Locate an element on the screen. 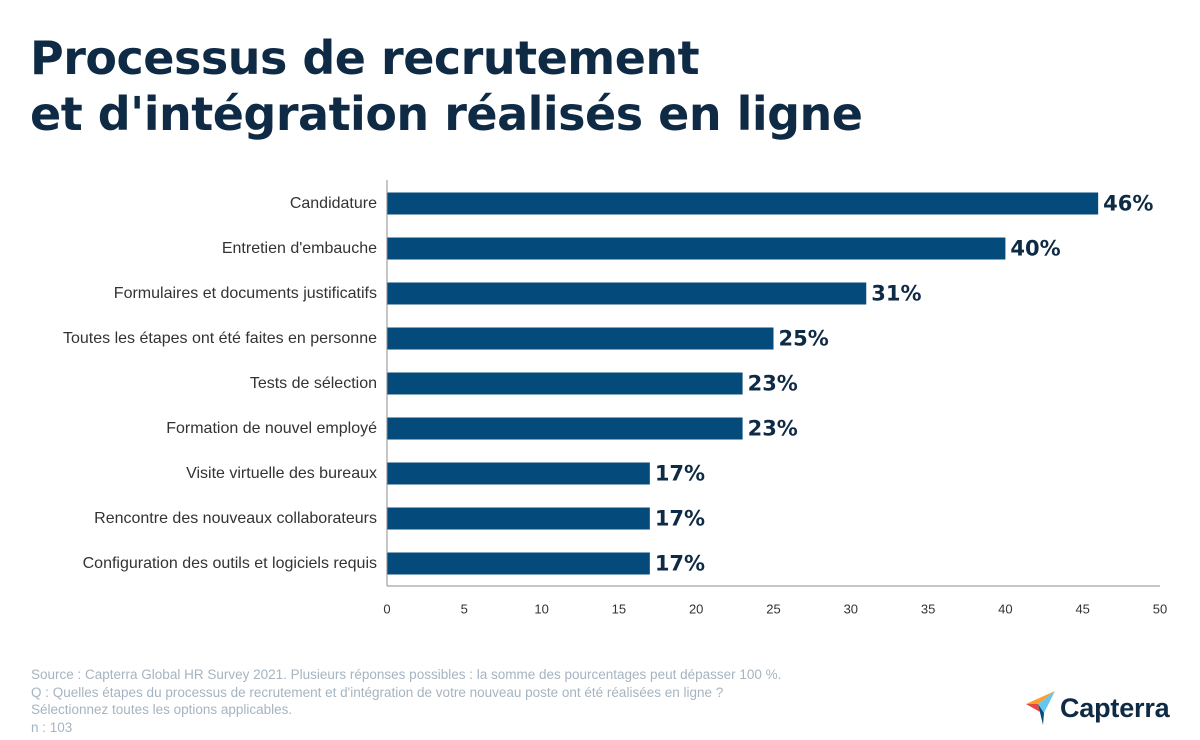 This screenshot has width=1200, height=740. x-ticks-group: 0 5 10 15 20 25 30 35 40 45 50 is located at coordinates (775, 609).